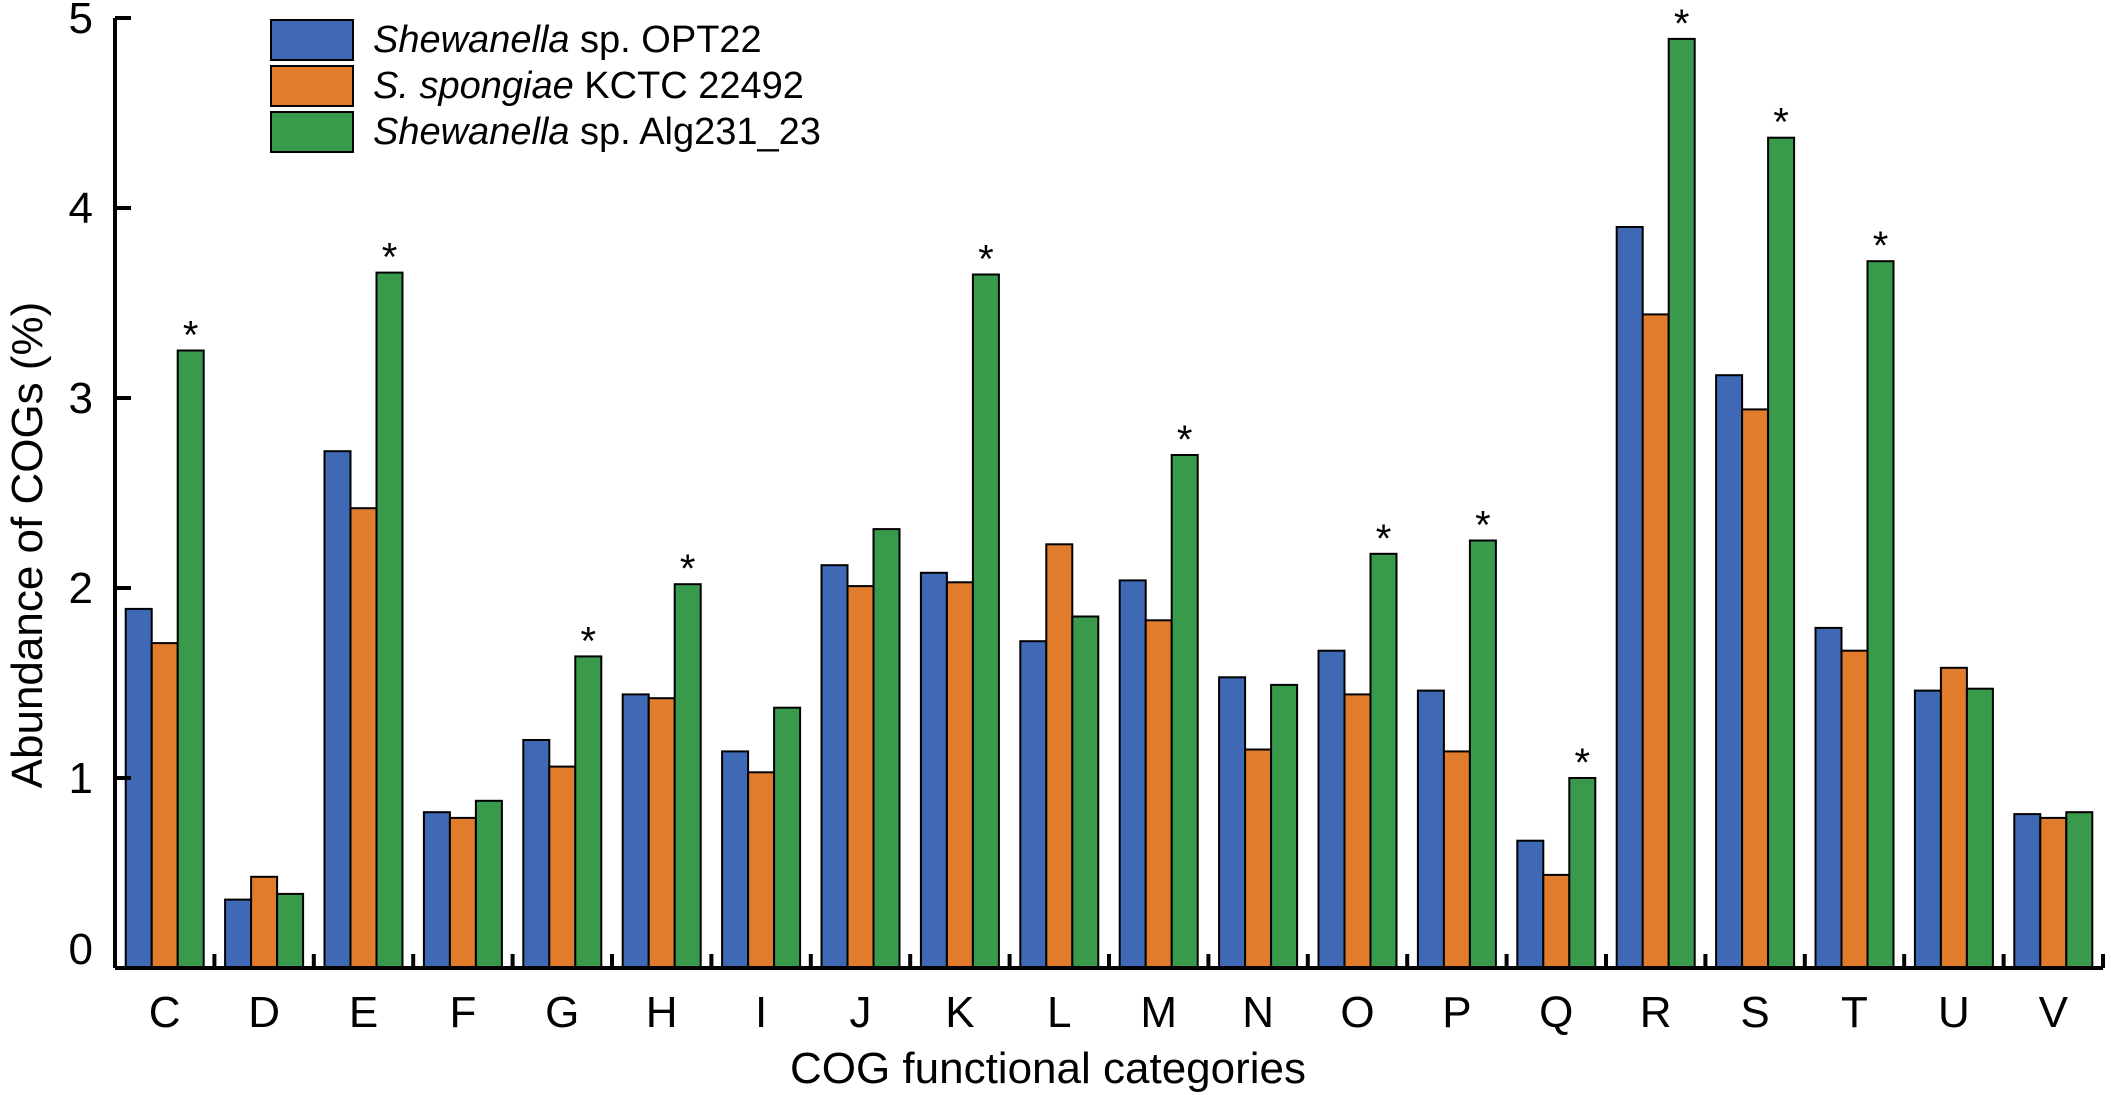  Describe the element at coordinates (1185, 440) in the screenshot. I see `significance-star-M: *` at that location.